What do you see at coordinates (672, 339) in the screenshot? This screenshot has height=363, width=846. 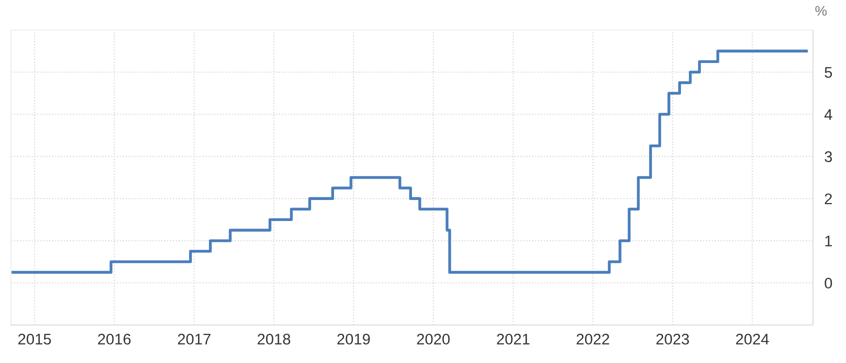 I see `x-tick-label: 2023` at bounding box center [672, 339].